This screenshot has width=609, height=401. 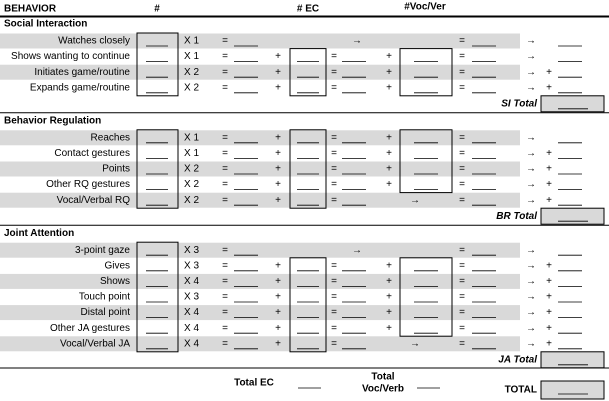 What do you see at coordinates (572, 216) in the screenshot?
I see `total-box` at bounding box center [572, 216].